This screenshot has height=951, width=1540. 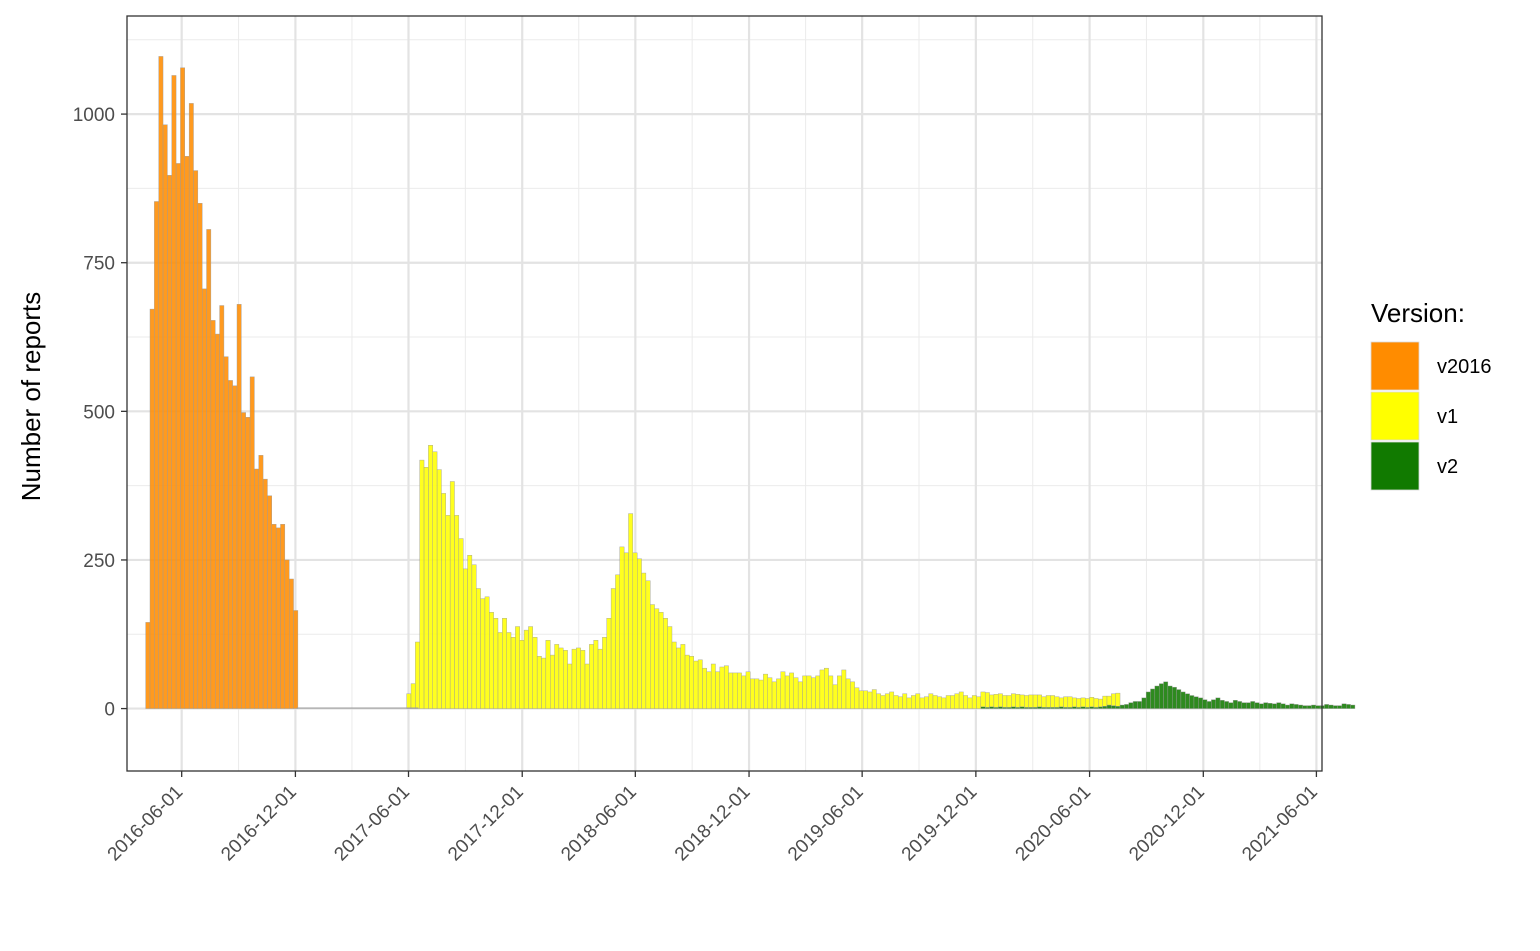 I want to click on legend-label-v2: v2, so click(x=1447, y=467).